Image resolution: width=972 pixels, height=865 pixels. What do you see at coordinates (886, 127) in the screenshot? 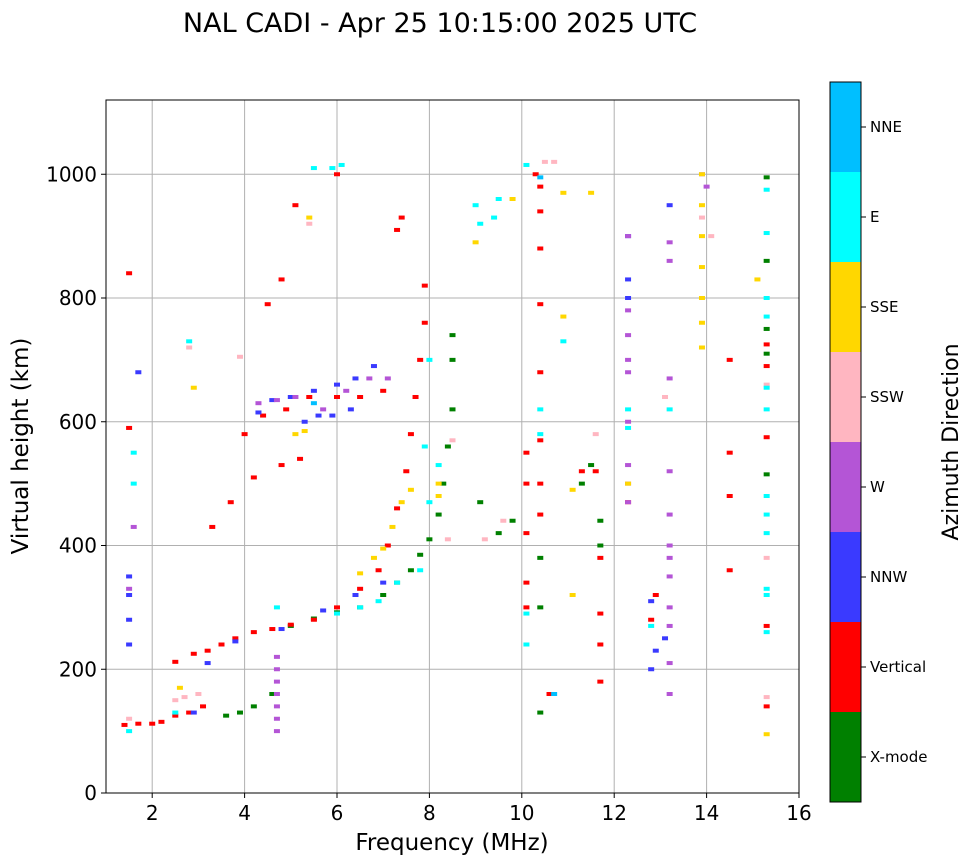
I see `colorbar-tick-label: NNE` at bounding box center [886, 127].